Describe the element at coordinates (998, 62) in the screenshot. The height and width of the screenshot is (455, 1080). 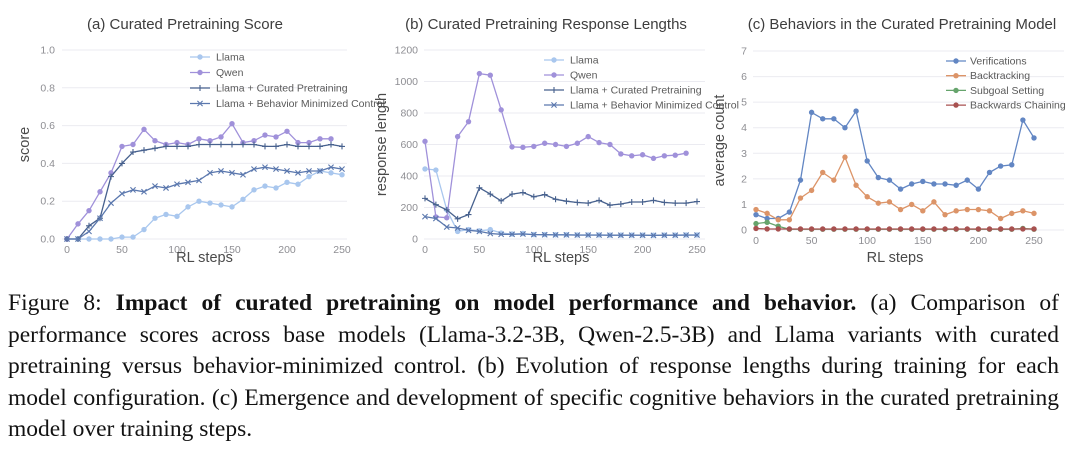
I see `legend-label: Verifications` at that location.